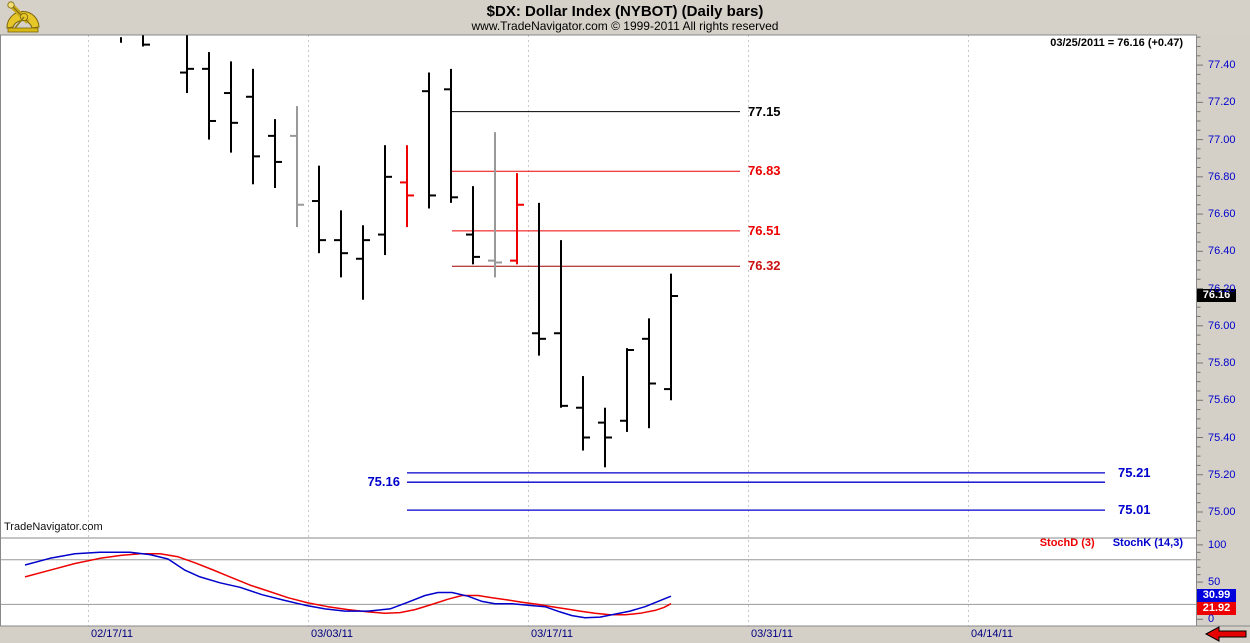 The height and width of the screenshot is (643, 1250). I want to click on stoch-axis-label: 0, so click(1211, 619).